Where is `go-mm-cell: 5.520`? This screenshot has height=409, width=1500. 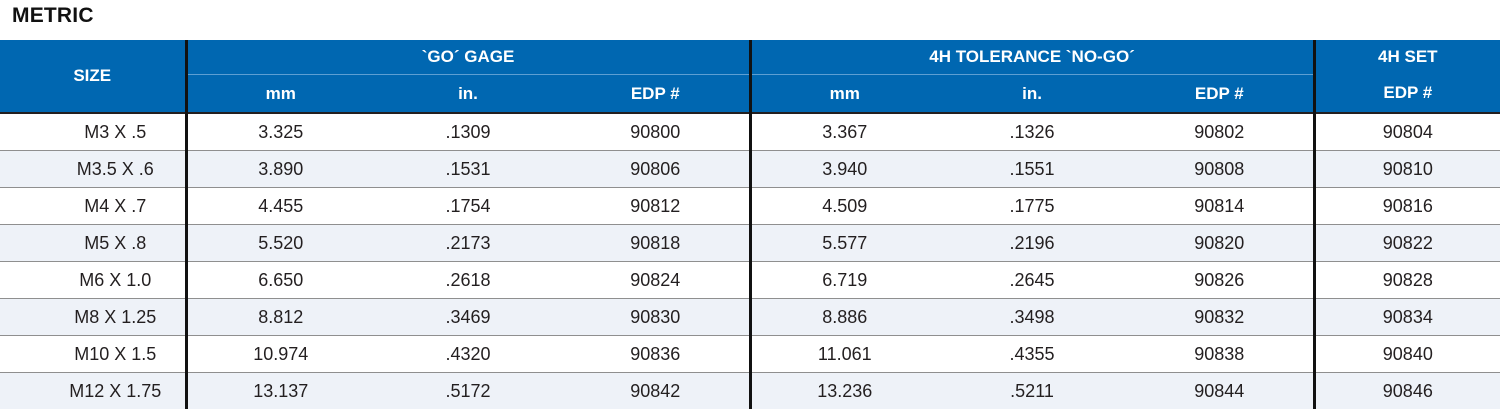 go-mm-cell: 5.520 is located at coordinates (280, 243).